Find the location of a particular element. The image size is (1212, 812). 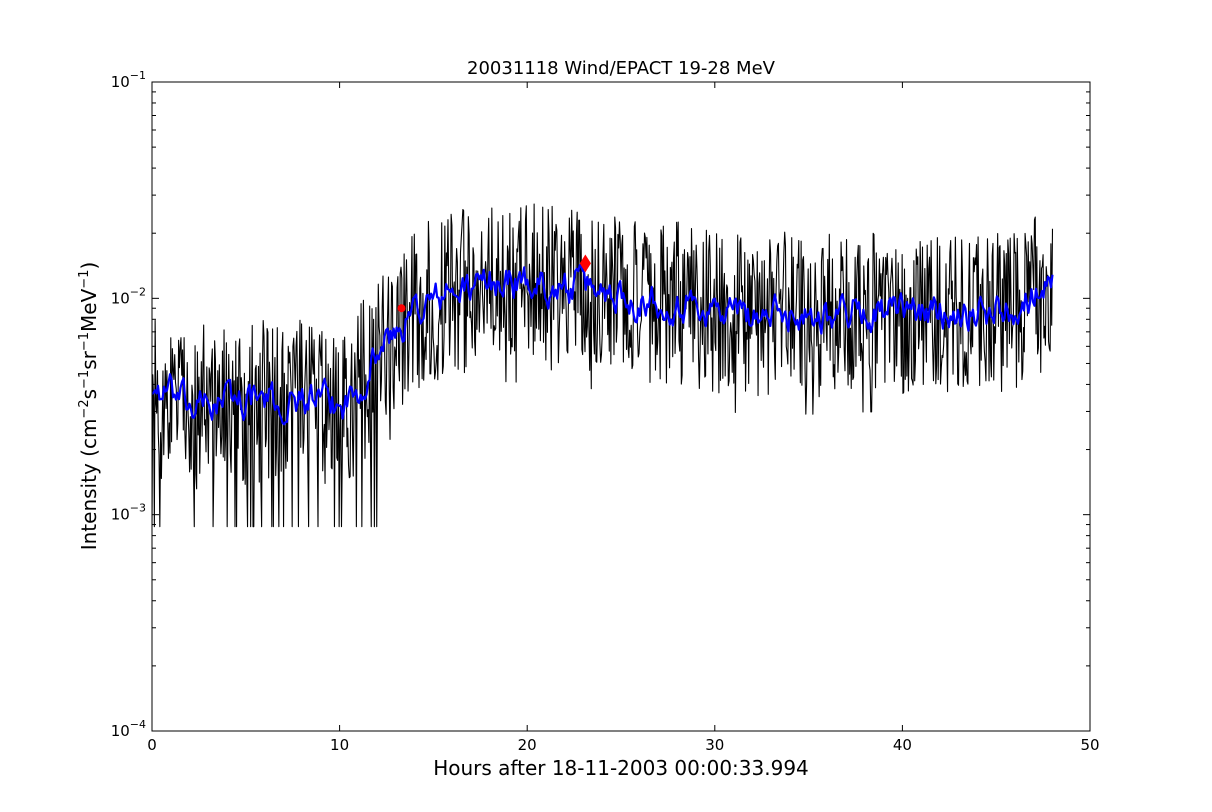

marker-layer is located at coordinates (494, 283).